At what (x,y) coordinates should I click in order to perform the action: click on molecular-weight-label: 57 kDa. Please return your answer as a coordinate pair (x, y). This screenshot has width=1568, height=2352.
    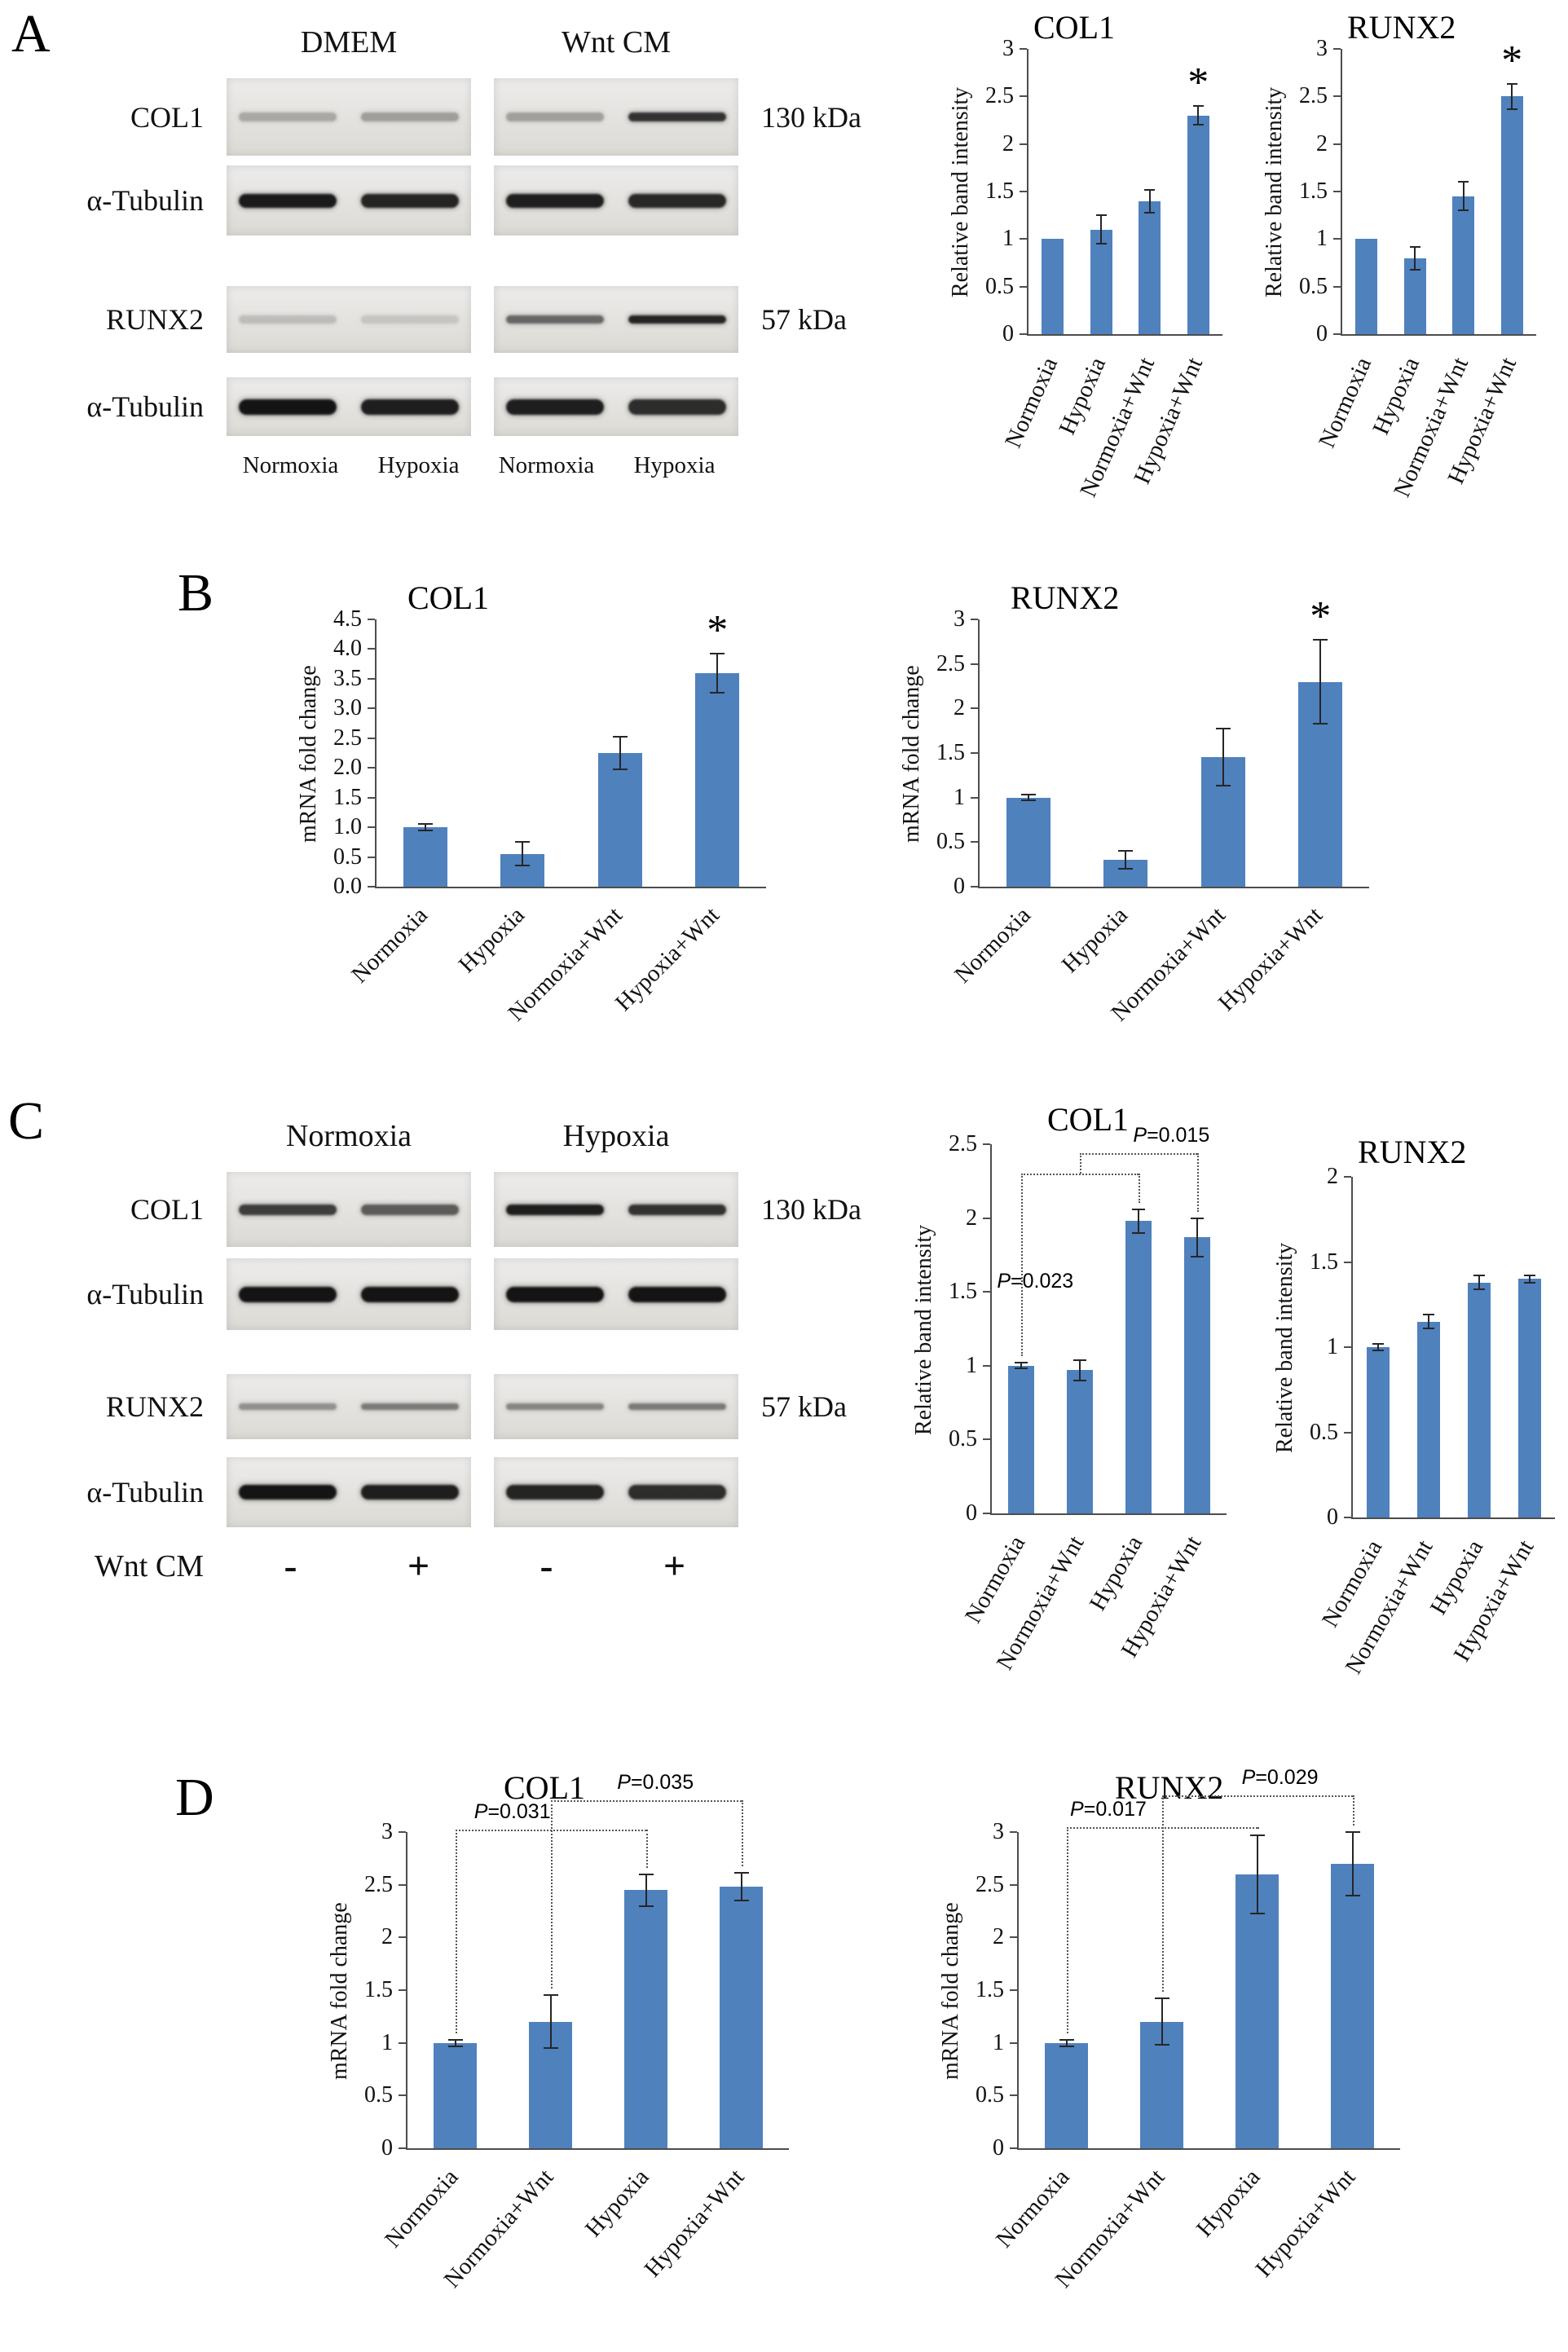
    Looking at the image, I should click on (804, 1406).